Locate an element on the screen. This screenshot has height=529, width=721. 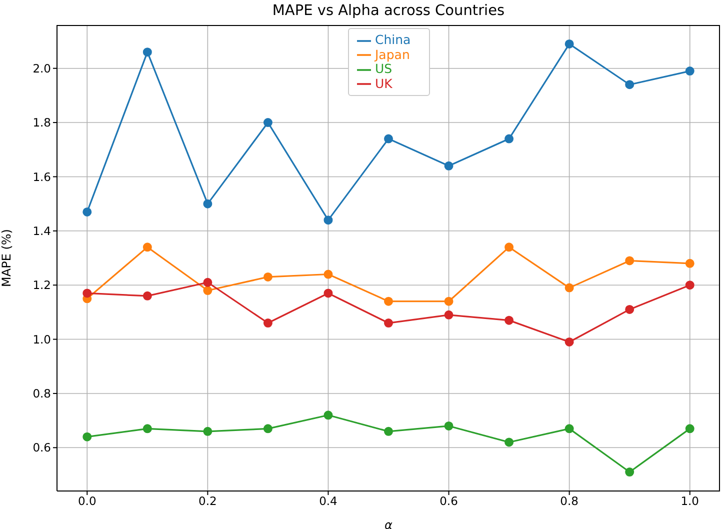
y-tick-label: 0.6 is located at coordinates (41, 447).